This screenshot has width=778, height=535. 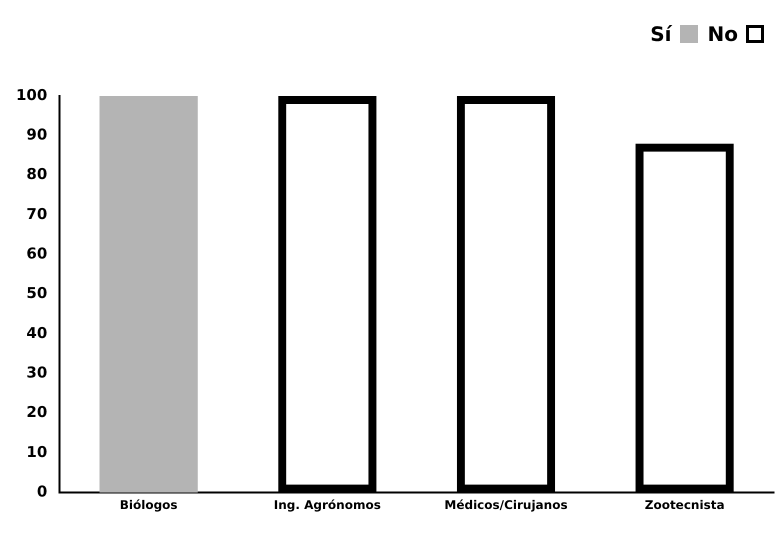 I want to click on y-tick-label: 0, so click(x=42, y=491).